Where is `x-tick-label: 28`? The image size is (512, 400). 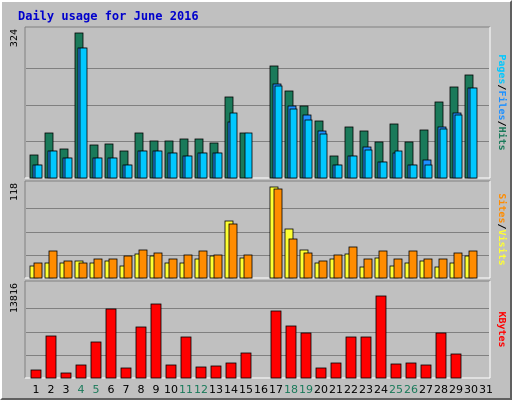
x-tick-label: 28 is located at coordinates (441, 389).